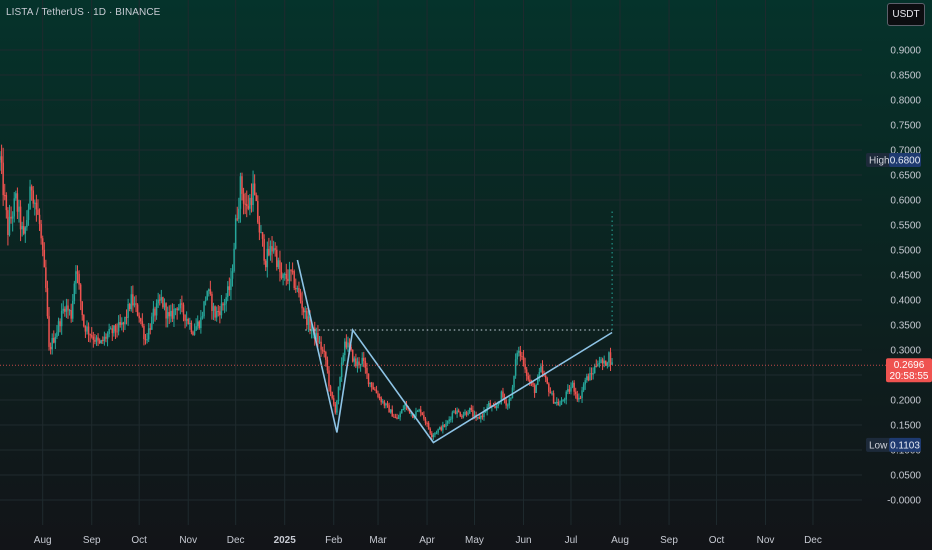 The image size is (932, 550). What do you see at coordinates (905, 444) in the screenshot?
I see `low-value-tag` at bounding box center [905, 444].